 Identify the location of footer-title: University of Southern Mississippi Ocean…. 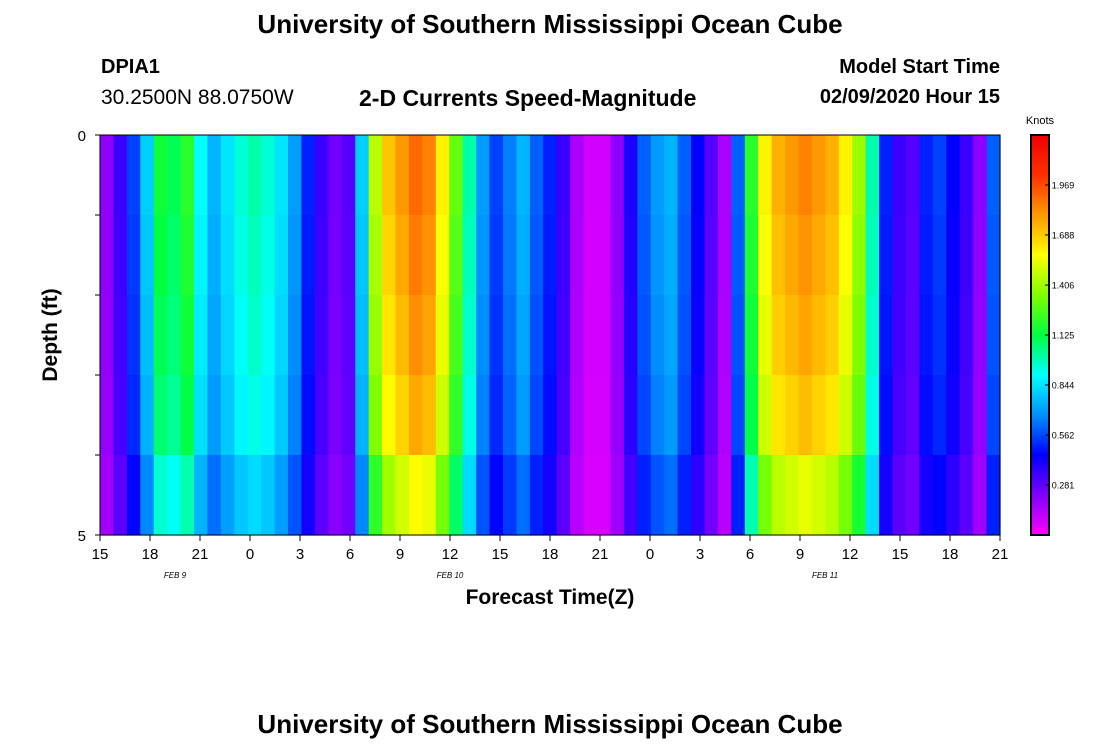
(550, 724).